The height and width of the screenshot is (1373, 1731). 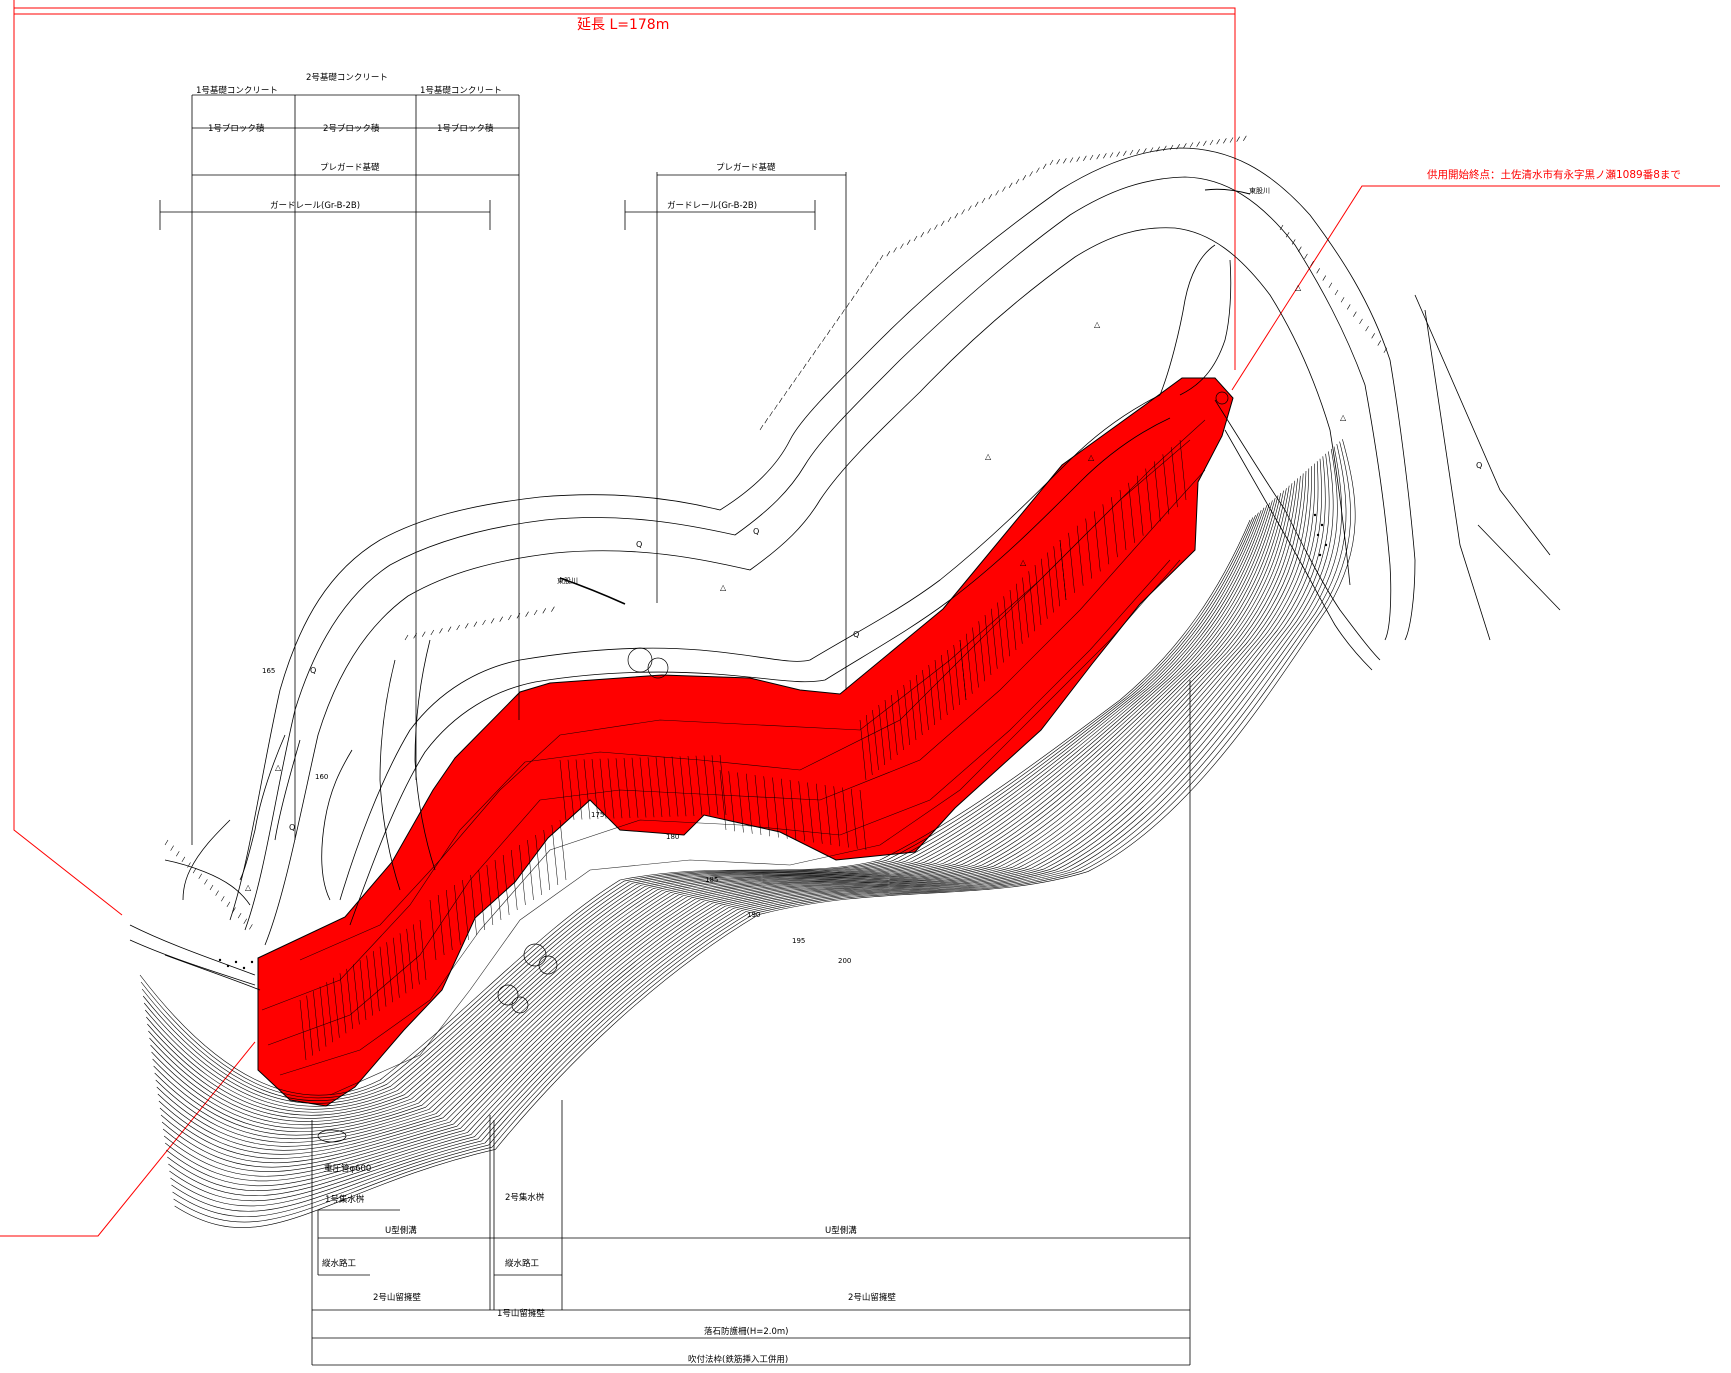 I want to click on contour-190: 190, so click(x=753, y=915).